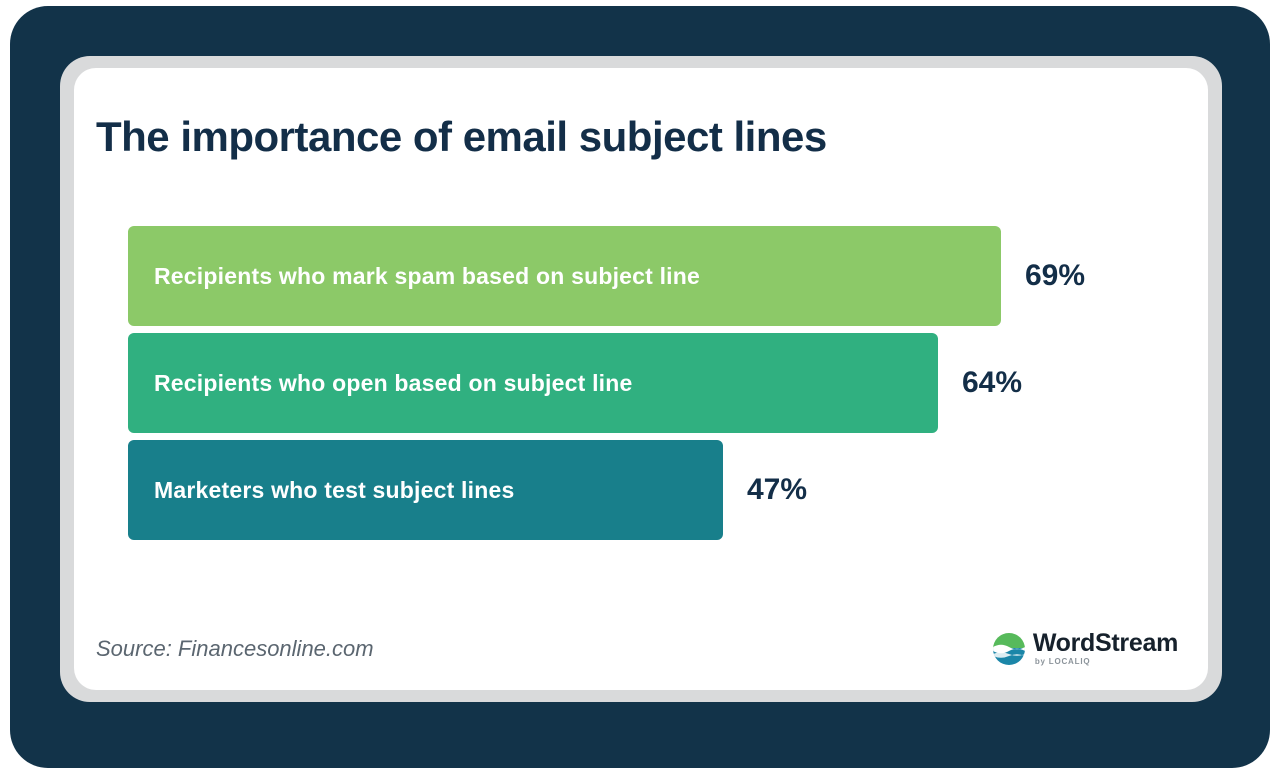  I want to click on brand-name: WordStream, so click(1105, 643).